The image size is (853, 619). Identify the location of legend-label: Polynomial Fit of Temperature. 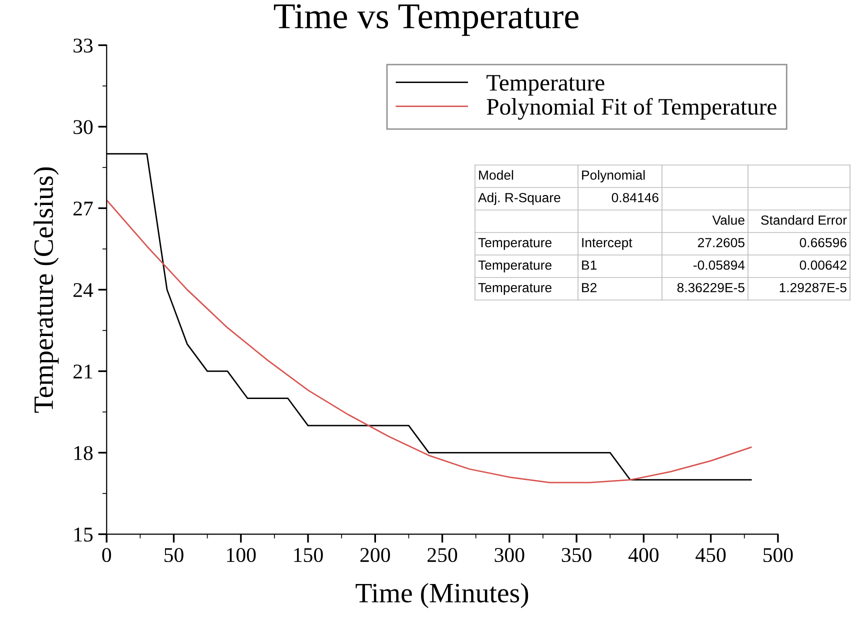
(631, 109).